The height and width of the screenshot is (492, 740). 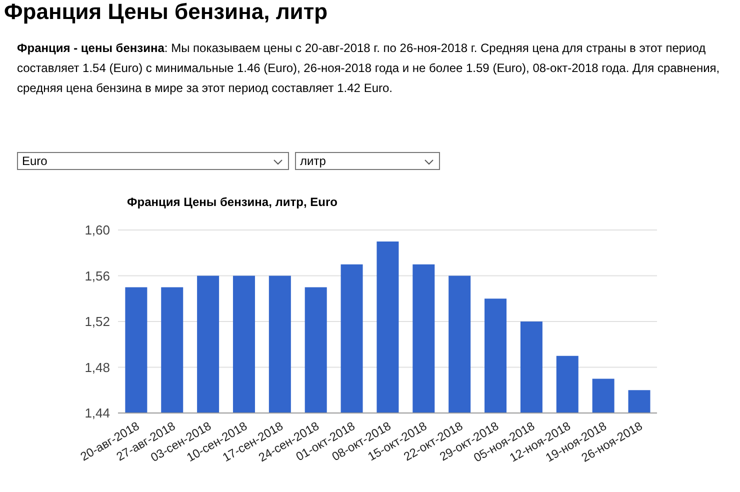 What do you see at coordinates (97, 367) in the screenshot?
I see `y-tick-label: 1,48` at bounding box center [97, 367].